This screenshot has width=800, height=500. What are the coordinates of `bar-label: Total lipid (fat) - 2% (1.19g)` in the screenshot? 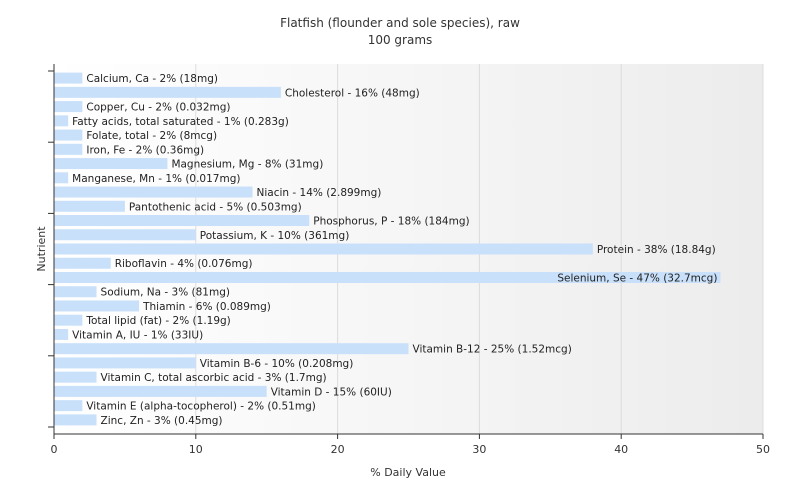 It's located at (157, 321).